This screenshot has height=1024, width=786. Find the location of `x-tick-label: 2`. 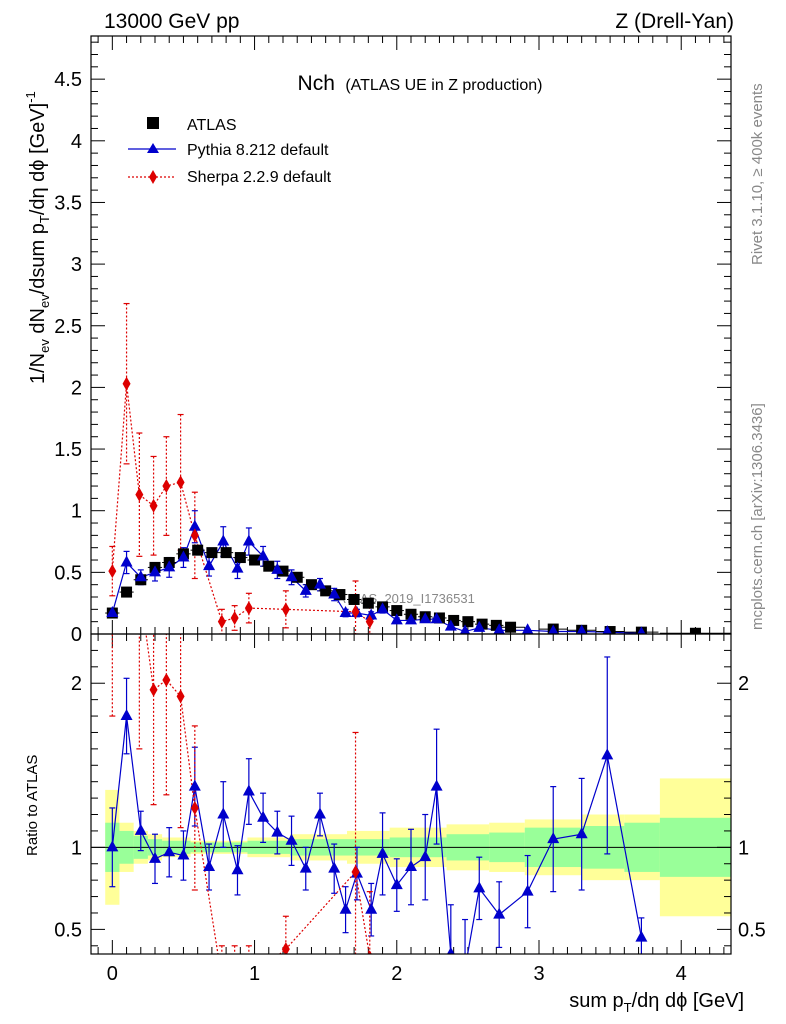

x-tick-label: 2 is located at coordinates (396, 974).